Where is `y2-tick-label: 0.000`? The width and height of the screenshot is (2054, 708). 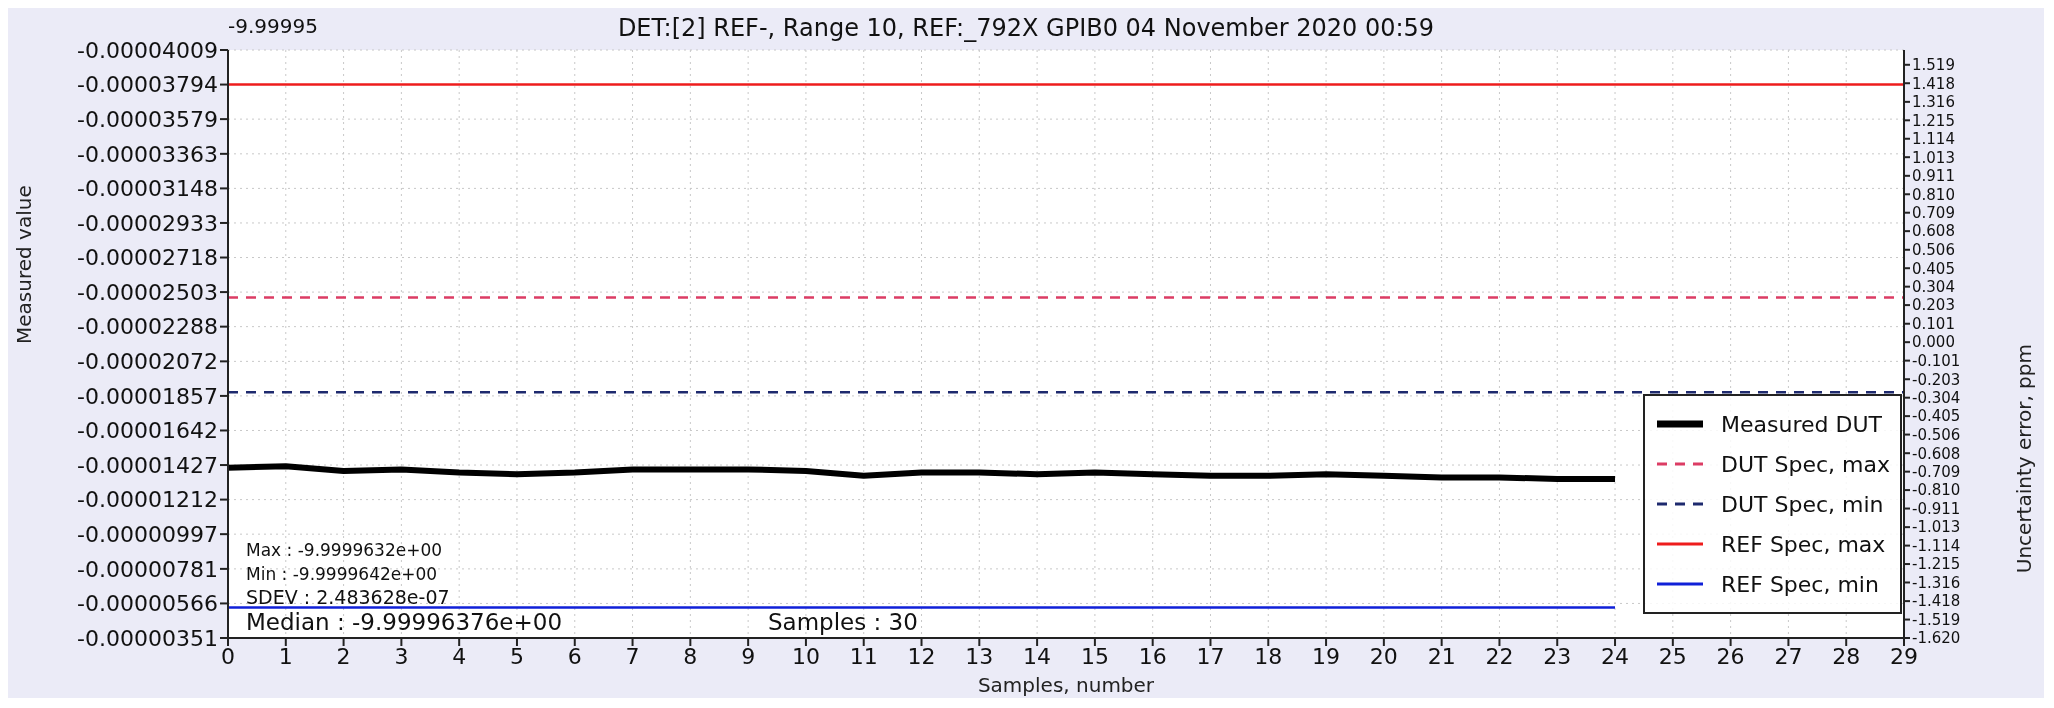
y2-tick-label: 0.000 is located at coordinates (1933, 342).